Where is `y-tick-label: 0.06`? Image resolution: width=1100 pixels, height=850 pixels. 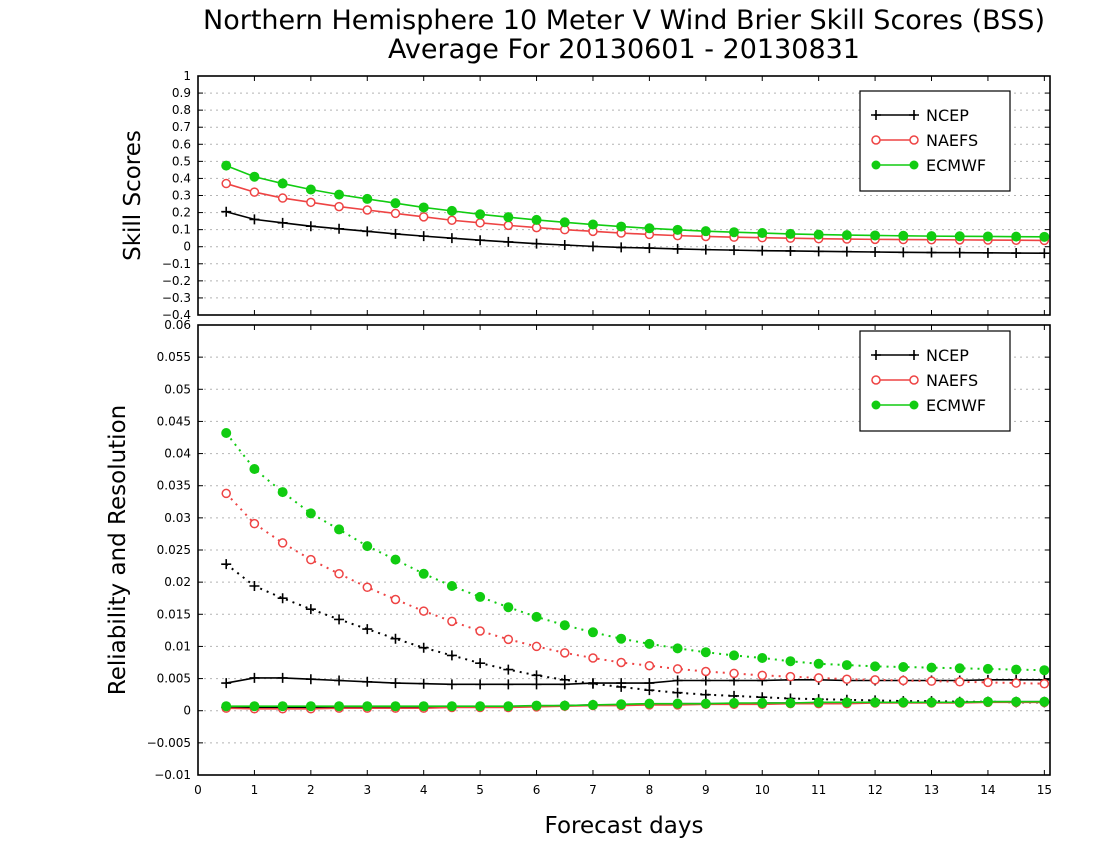
y-tick-label: 0.06 is located at coordinates (177, 325).